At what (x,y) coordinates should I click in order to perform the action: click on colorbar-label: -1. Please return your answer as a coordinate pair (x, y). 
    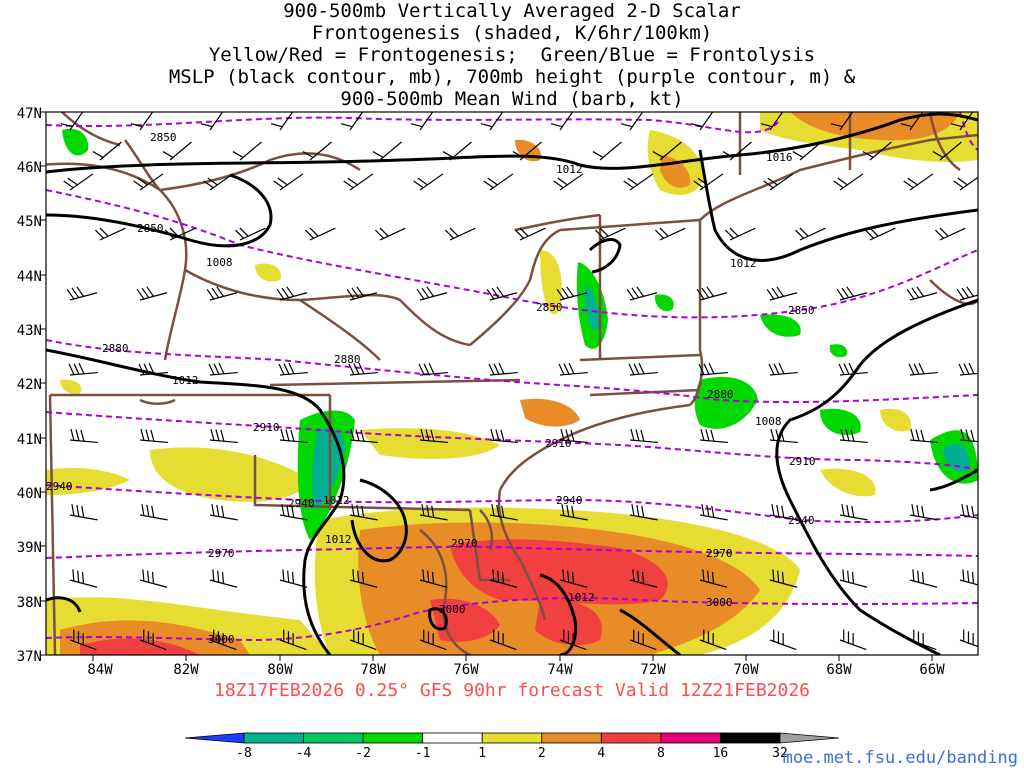
    Looking at the image, I should click on (423, 753).